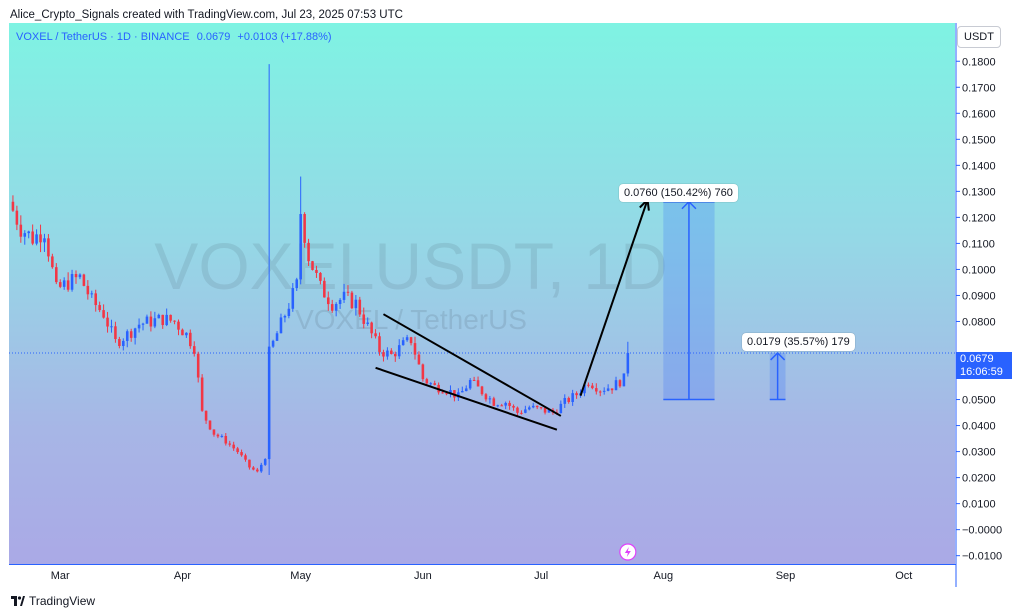 The width and height of the screenshot is (1024, 616). What do you see at coordinates (984, 365) in the screenshot?
I see `last-price-badge: 0.0679 16:06:59` at bounding box center [984, 365].